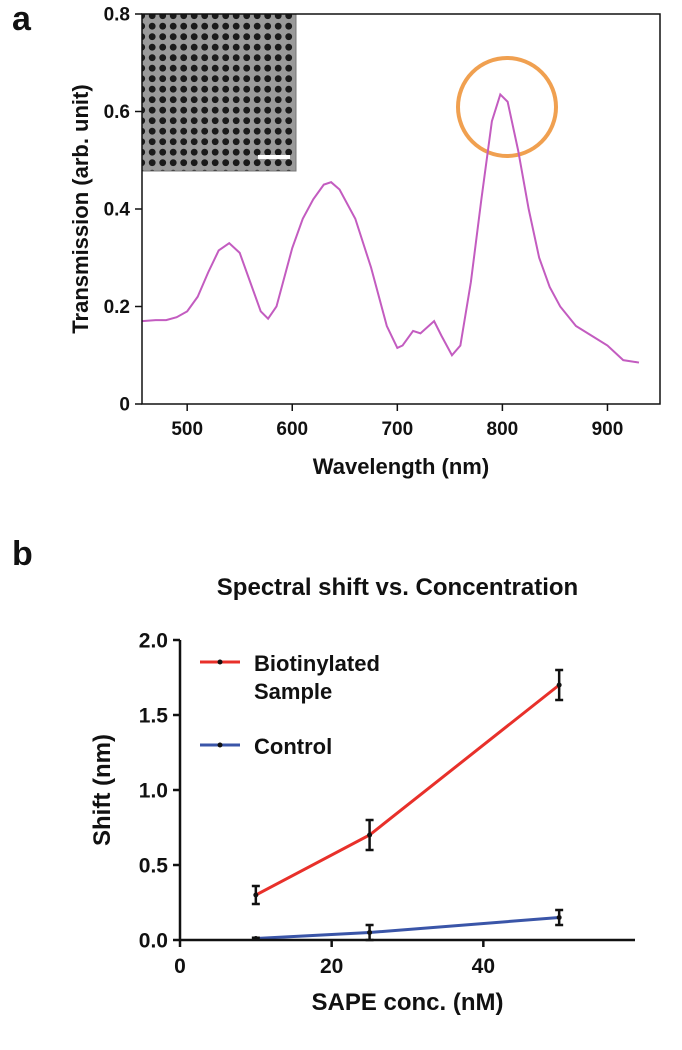 This screenshot has width=682, height=1050. What do you see at coordinates (331, 966) in the screenshot?
I see `x-tick-label: 20` at bounding box center [331, 966].